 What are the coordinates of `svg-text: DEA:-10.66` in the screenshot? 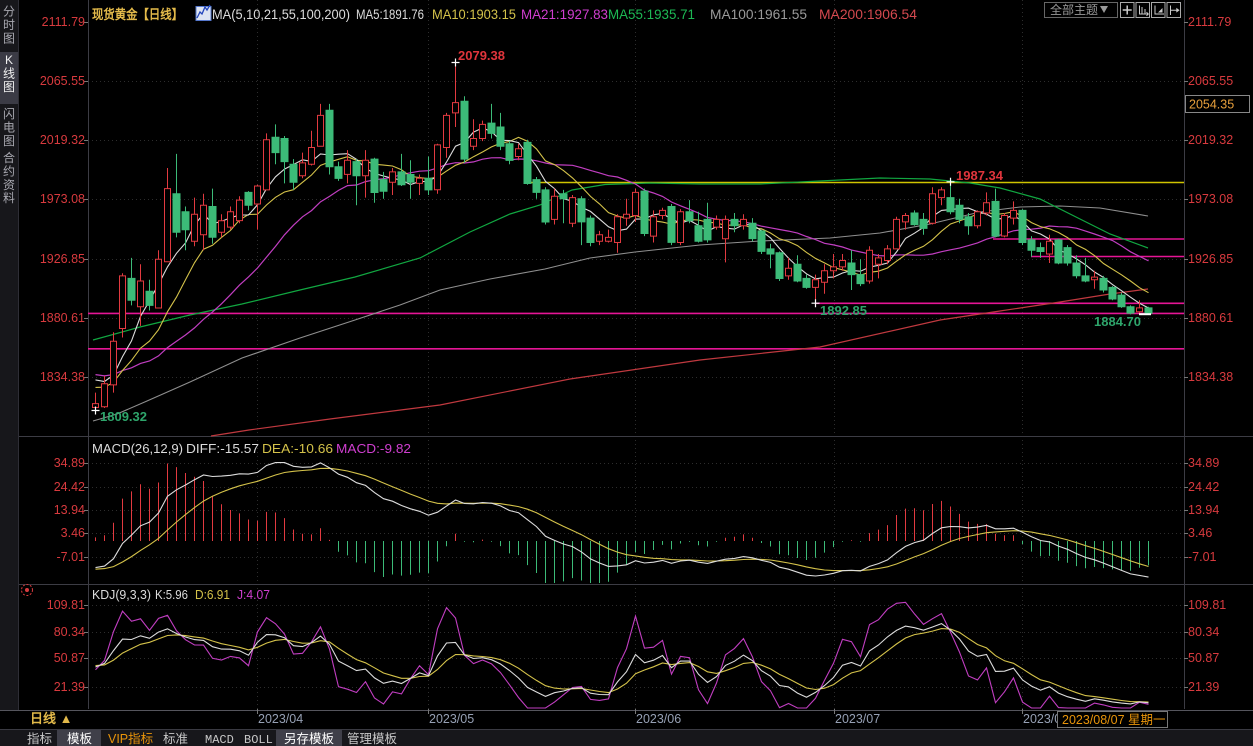 It's located at (297, 448).